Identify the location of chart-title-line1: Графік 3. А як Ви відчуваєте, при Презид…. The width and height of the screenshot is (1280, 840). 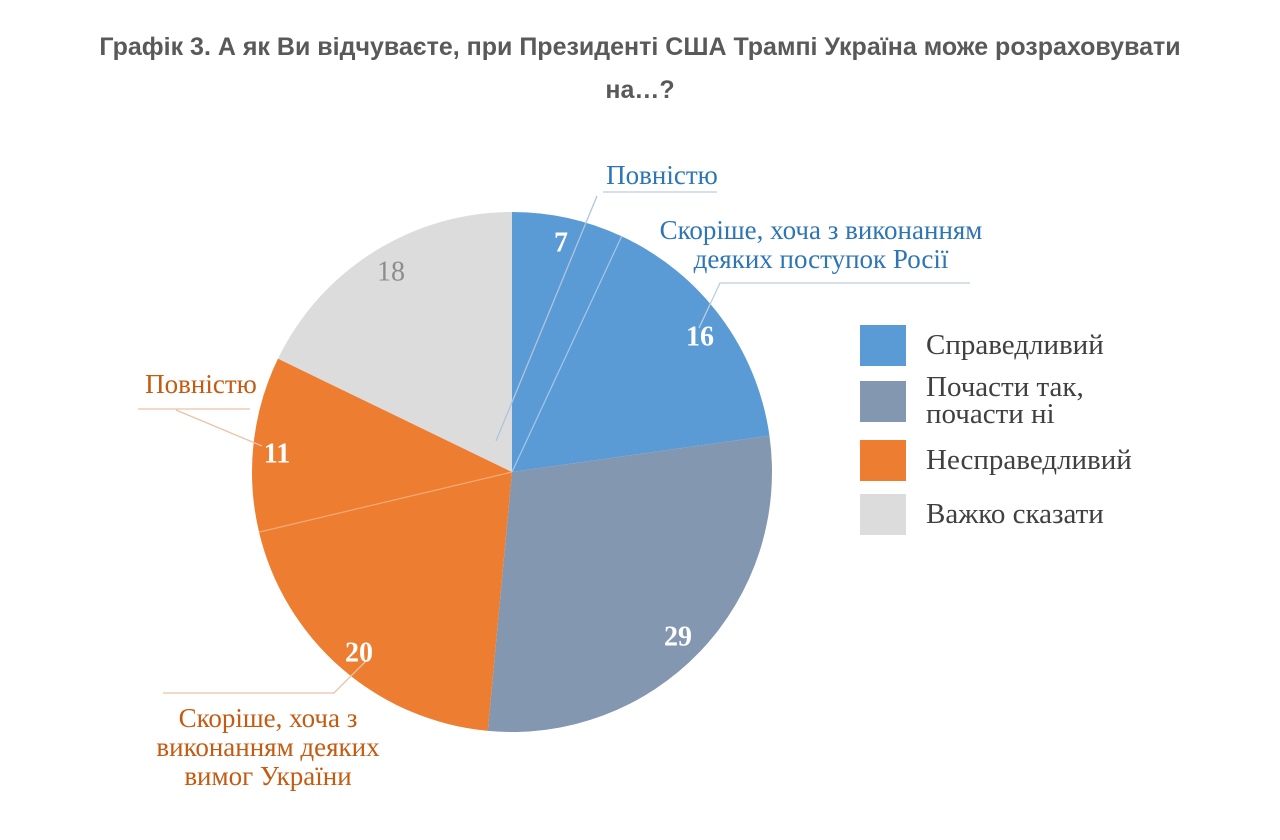
(640, 47).